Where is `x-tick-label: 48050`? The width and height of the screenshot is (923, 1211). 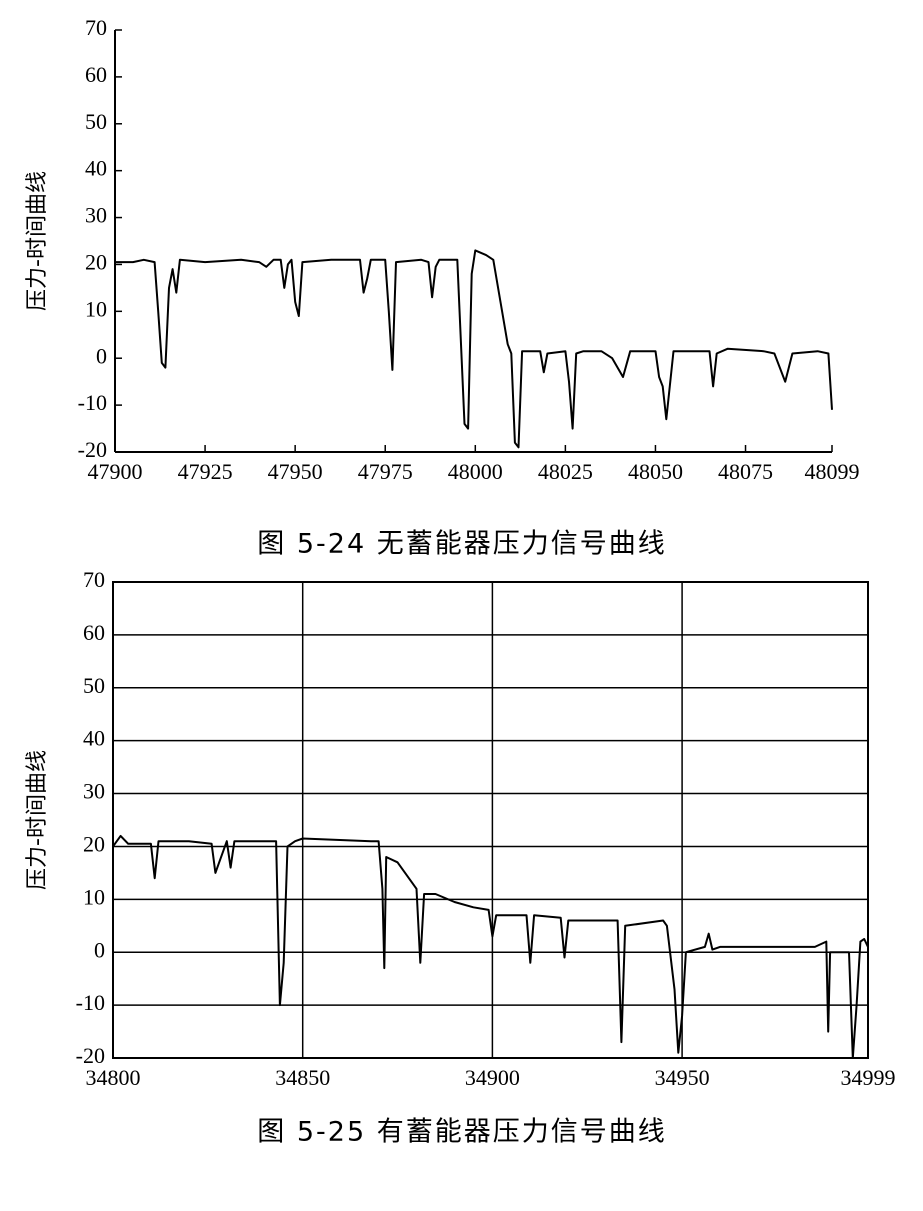 x-tick-label: 48050 is located at coordinates (655, 471).